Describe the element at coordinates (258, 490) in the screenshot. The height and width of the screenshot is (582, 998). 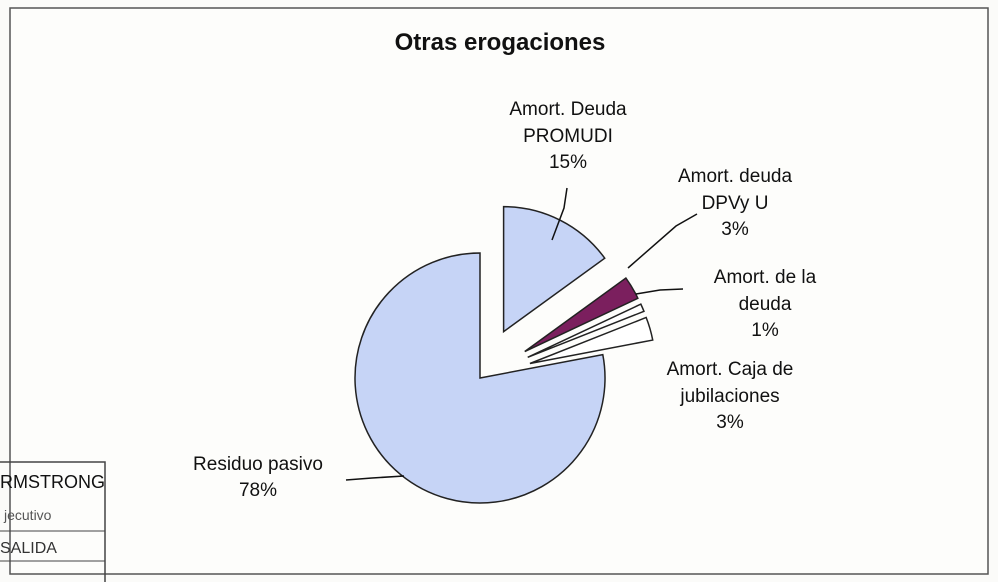
I see `slice-value-label: 78%` at that location.